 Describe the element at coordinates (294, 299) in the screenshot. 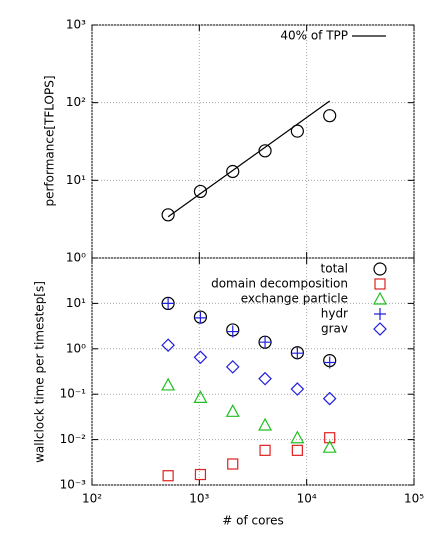

I see `legend-label: exchange particle` at that location.